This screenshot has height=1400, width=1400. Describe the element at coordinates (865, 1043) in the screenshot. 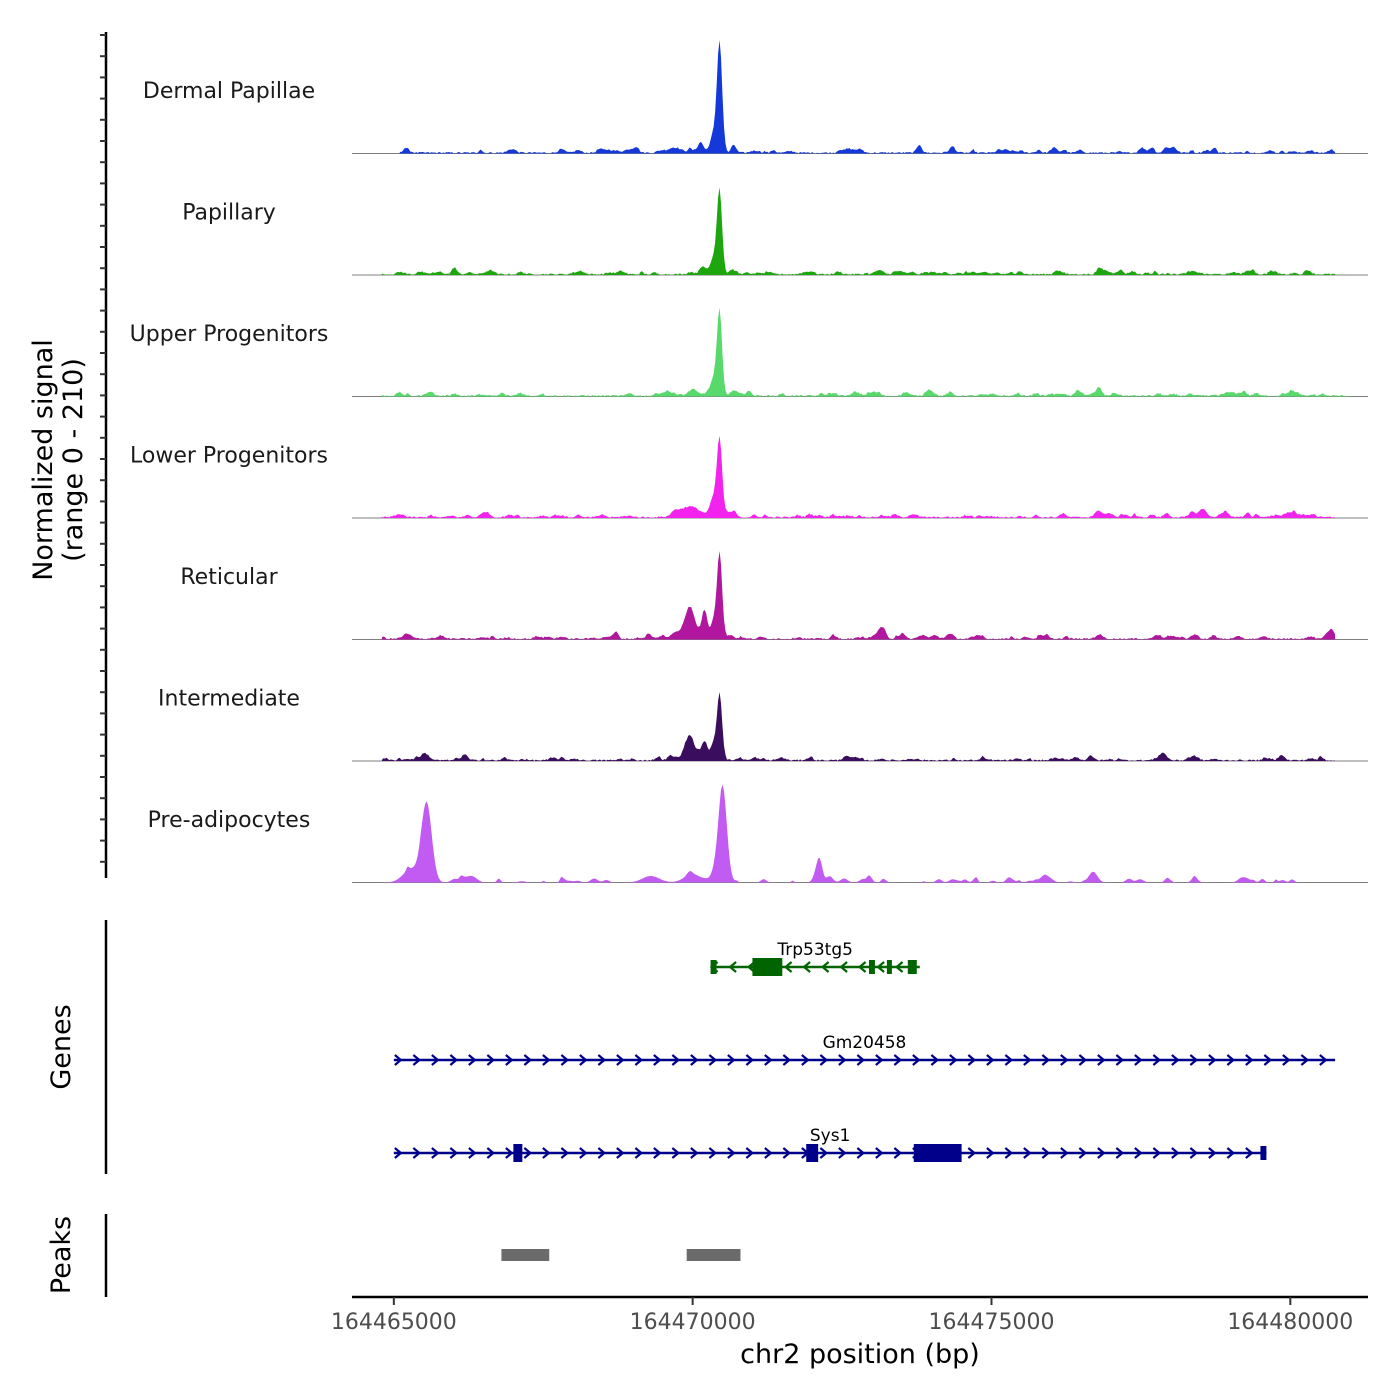

I see `gene-label: Gm20458` at that location.